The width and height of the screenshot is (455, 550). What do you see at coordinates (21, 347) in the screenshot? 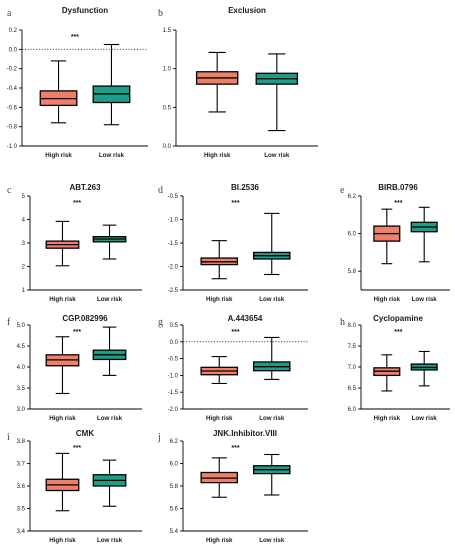
I see `y-tick-label: 4.5` at bounding box center [21, 347].